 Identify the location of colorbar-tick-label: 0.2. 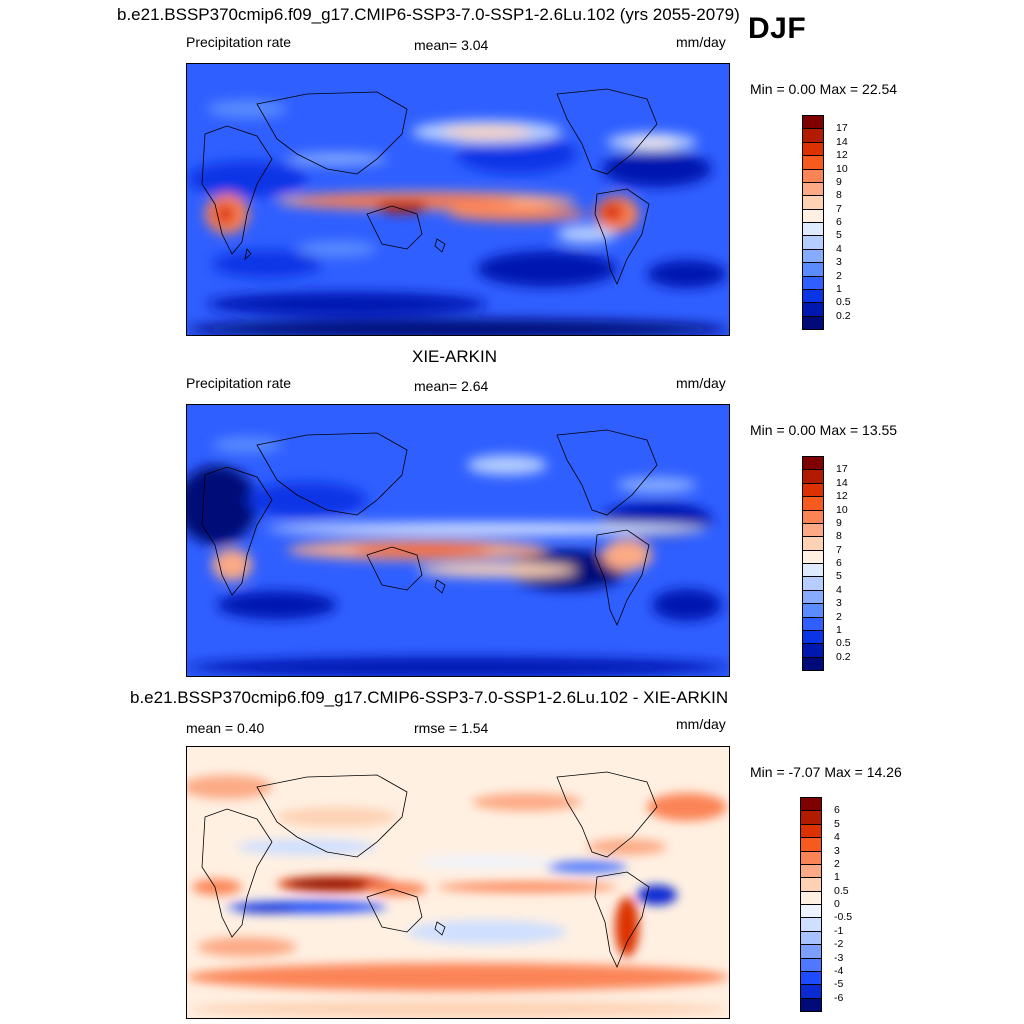
(843, 656).